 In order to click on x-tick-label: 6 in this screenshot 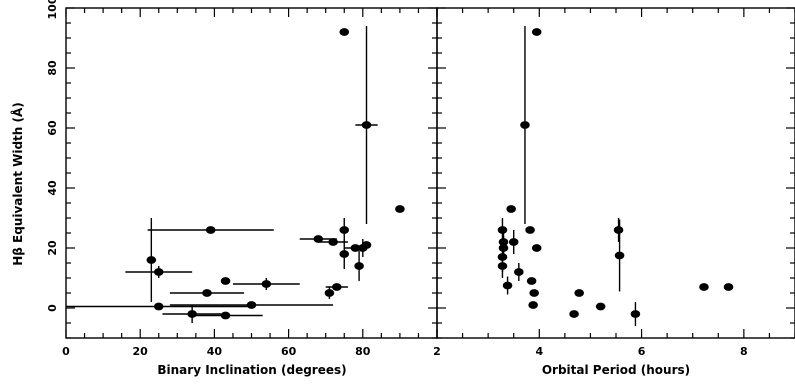, I will do `click(642, 351)`.